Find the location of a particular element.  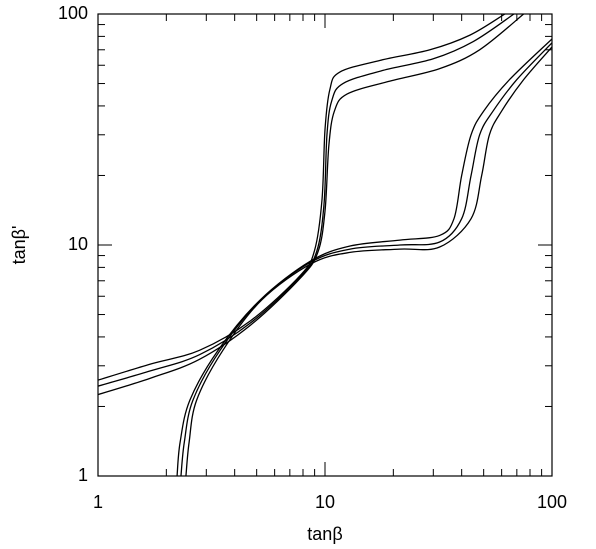

x-axis-label: tanβ is located at coordinates (324, 534).